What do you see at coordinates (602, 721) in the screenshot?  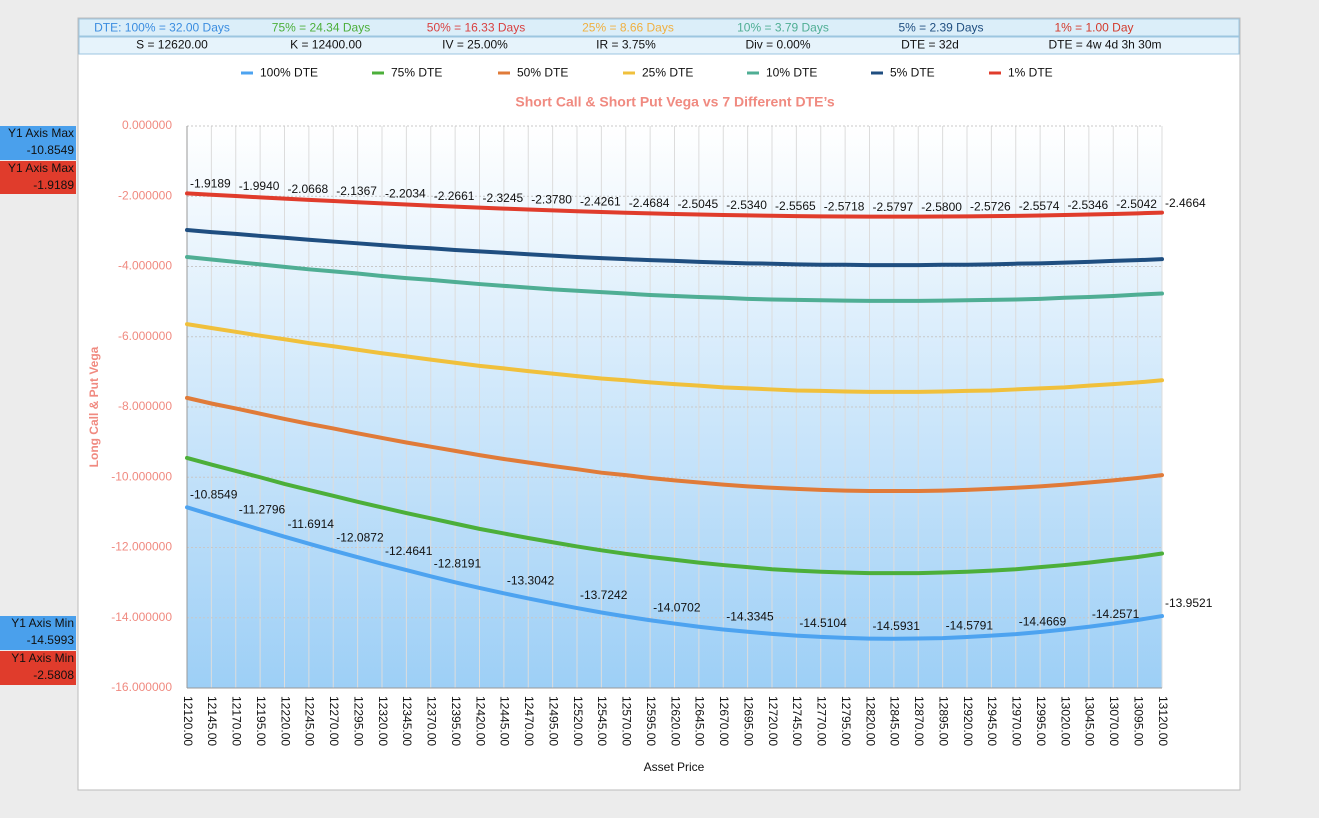 I see `x-tick-label: 12545.00` at bounding box center [602, 721].